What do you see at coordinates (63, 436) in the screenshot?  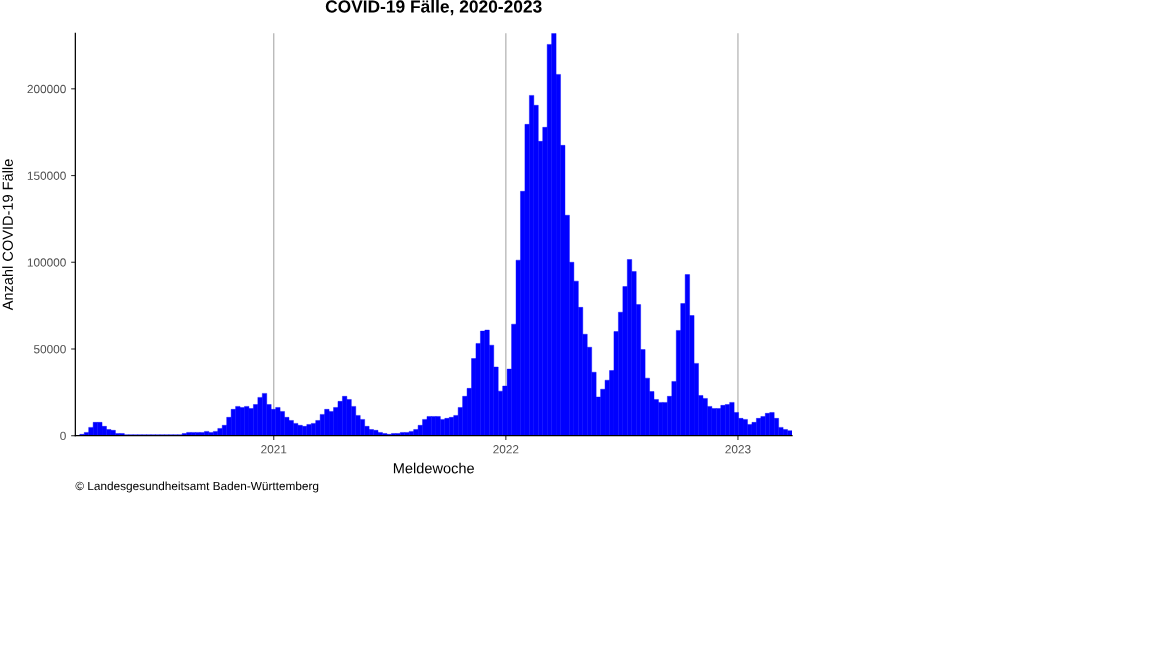 I see `y-tick-label: 0` at bounding box center [63, 436].